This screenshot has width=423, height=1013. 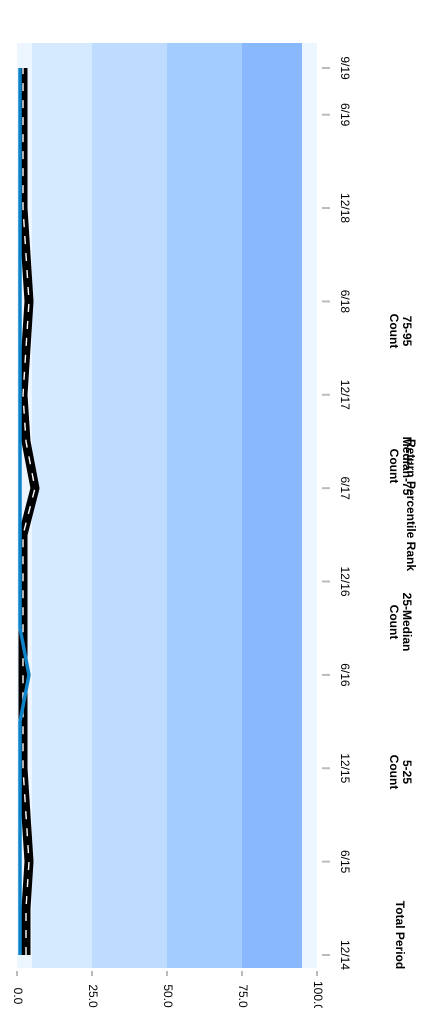 I want to click on ytick-label-1: 25.0, so click(x=93, y=996).